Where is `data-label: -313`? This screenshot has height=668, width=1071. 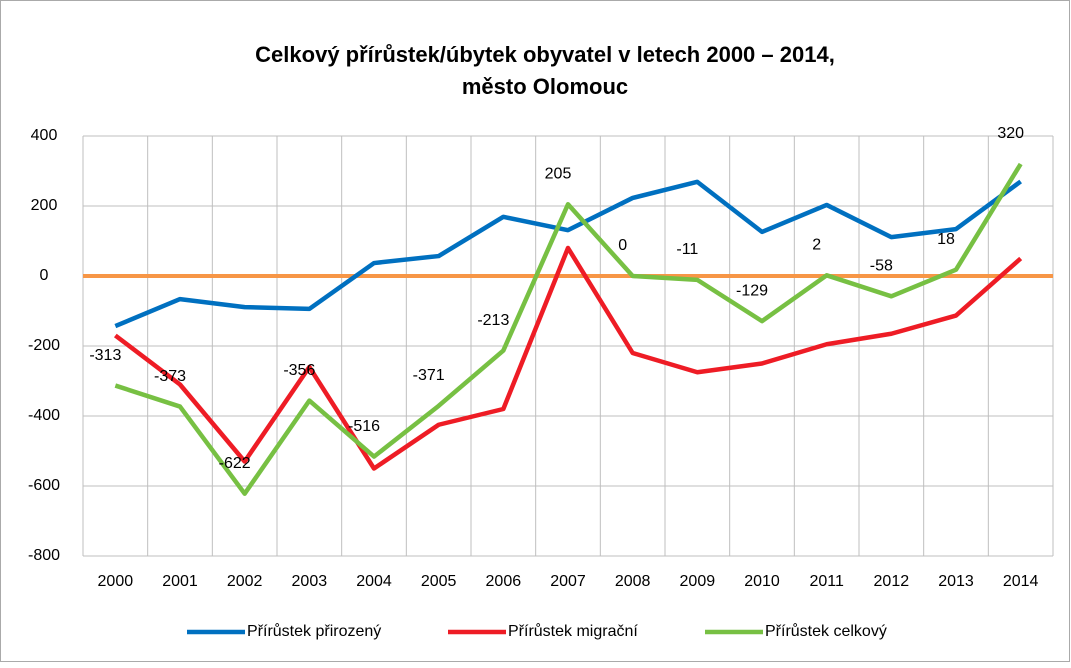
data-label: -313 is located at coordinates (105, 355).